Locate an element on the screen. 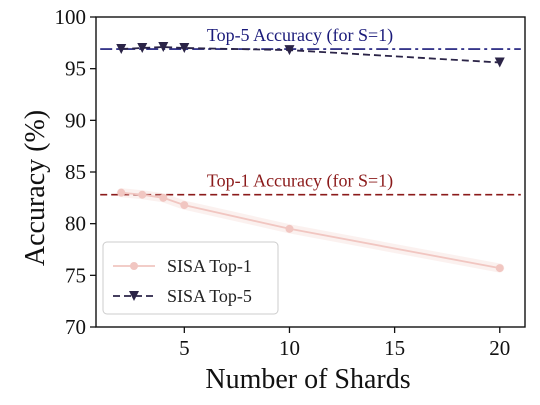  legend-label-2: SISA Top-5 is located at coordinates (209, 296).